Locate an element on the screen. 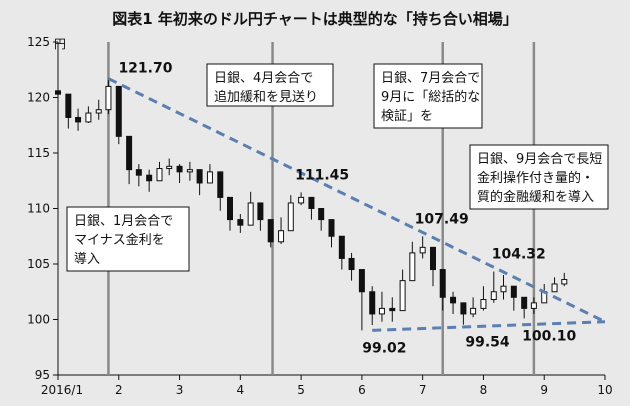 The image size is (630, 406). y-tick-label: 100 is located at coordinates (38, 320).